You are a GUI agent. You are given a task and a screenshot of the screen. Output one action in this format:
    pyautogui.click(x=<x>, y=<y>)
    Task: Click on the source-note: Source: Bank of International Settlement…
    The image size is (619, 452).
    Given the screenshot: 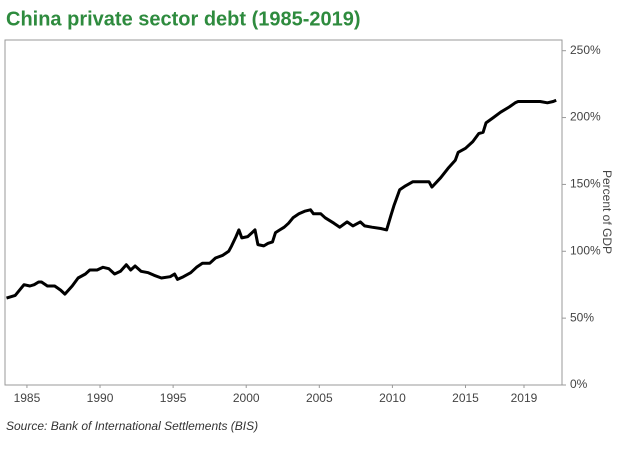 What is the action you would take?
    pyautogui.click(x=132, y=426)
    